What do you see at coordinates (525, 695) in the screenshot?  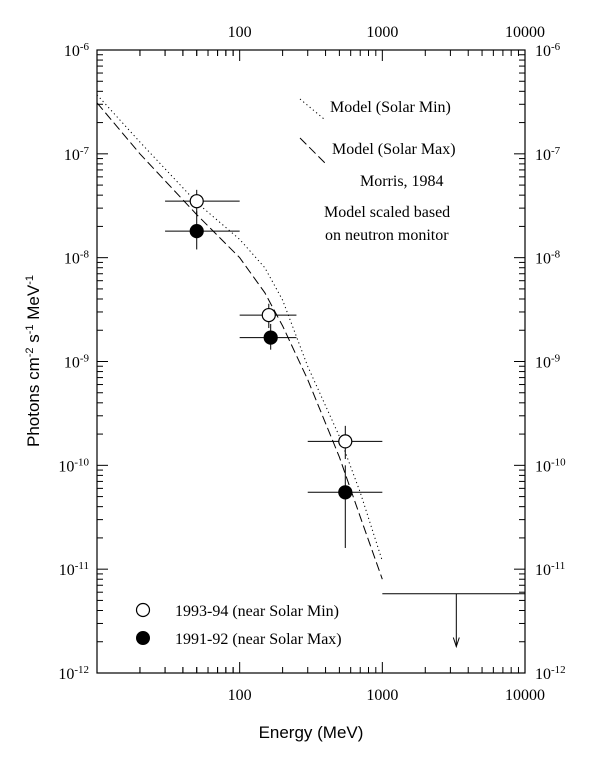 I see `x-tick-label: 10000` at bounding box center [525, 695].